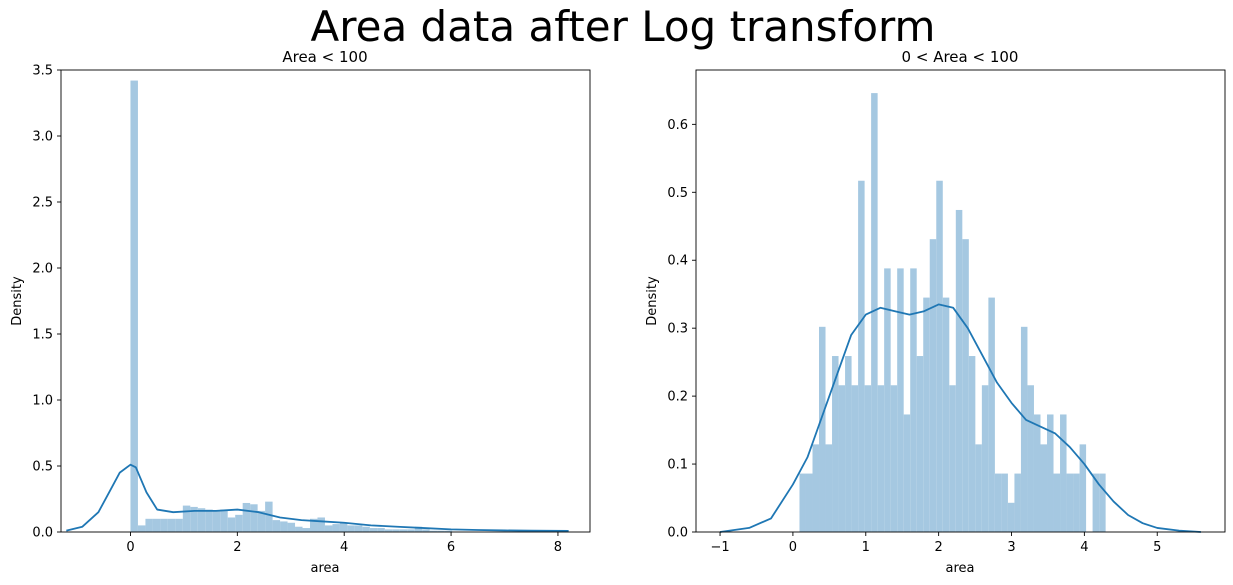 The height and width of the screenshot is (585, 1233). I want to click on left-x-tick-label: 4, so click(344, 547).